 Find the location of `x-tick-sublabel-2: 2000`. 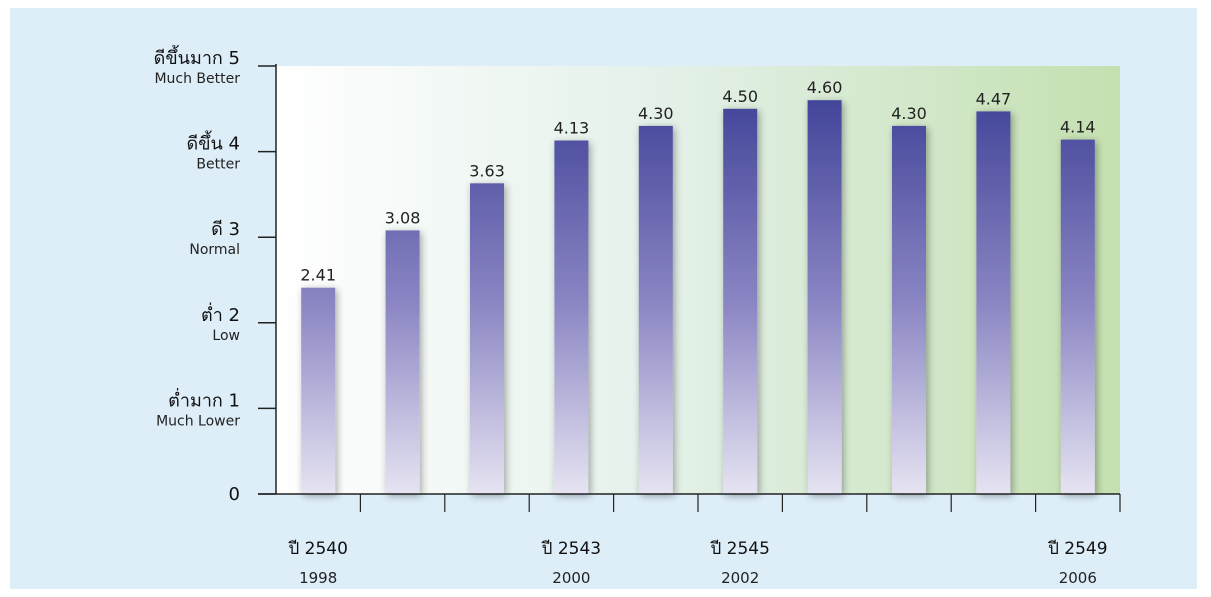

x-tick-sublabel-2: 2000 is located at coordinates (571, 578).